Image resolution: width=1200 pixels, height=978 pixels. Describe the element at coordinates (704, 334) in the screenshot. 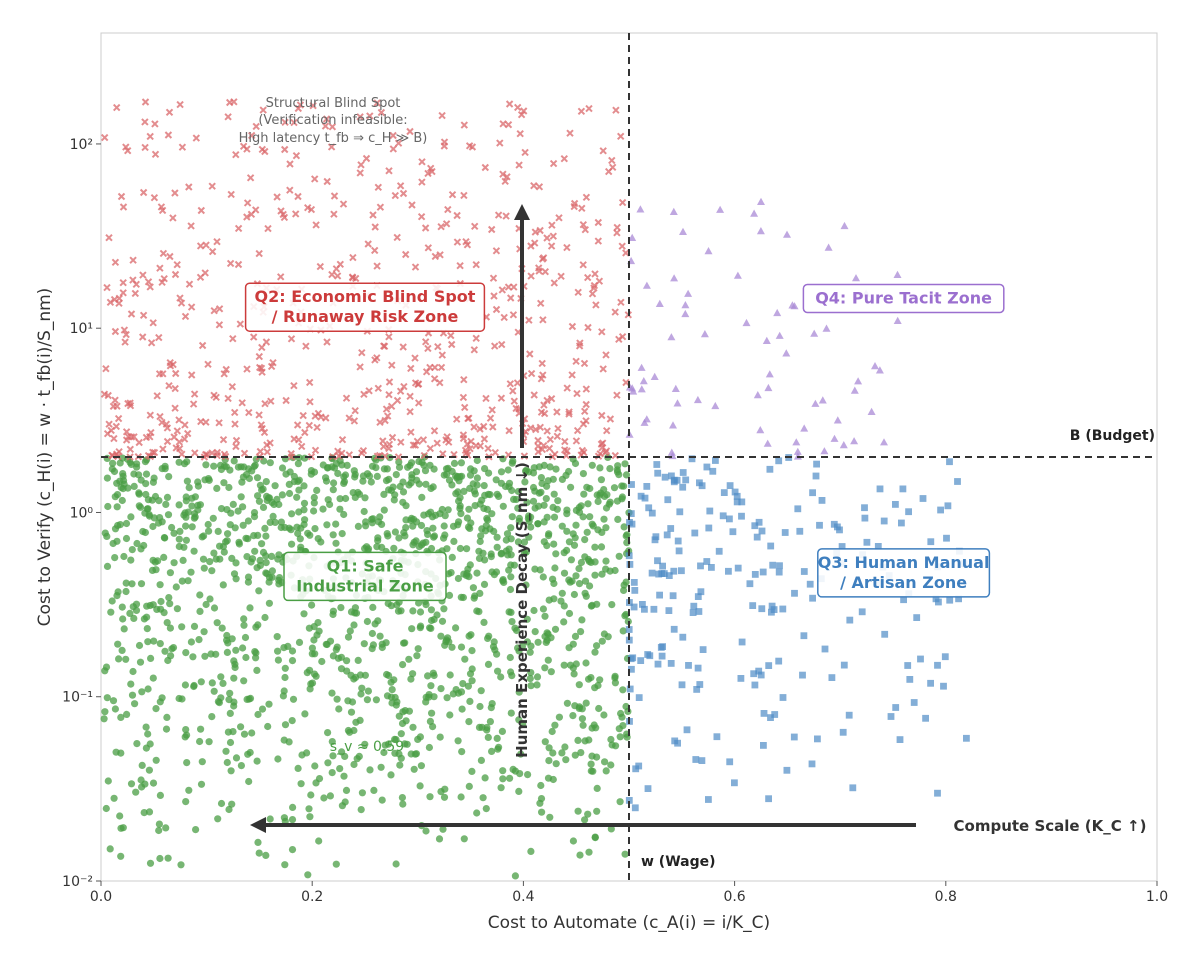

I see `data-point-q4` at that location.